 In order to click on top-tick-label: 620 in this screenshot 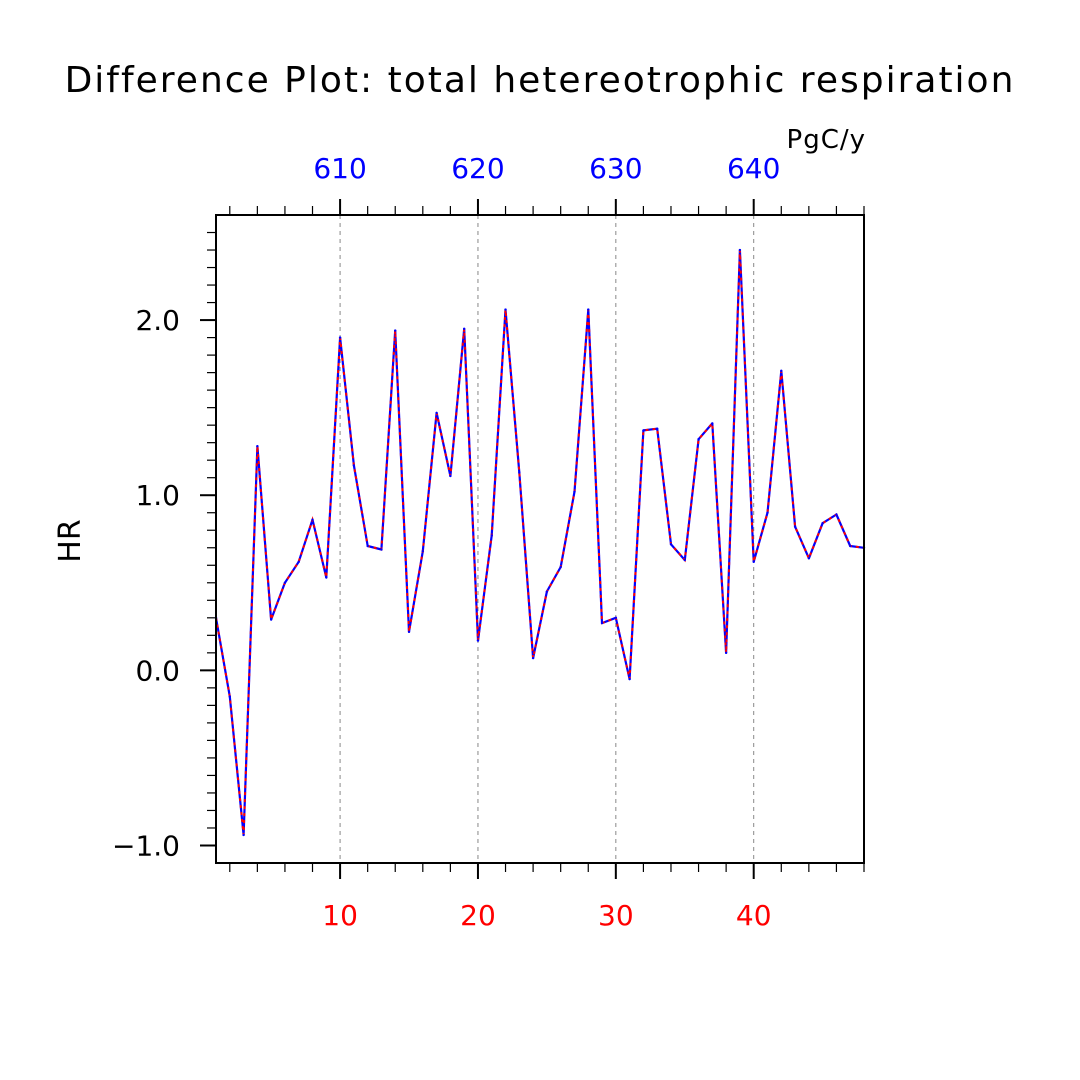, I will do `click(477, 168)`.